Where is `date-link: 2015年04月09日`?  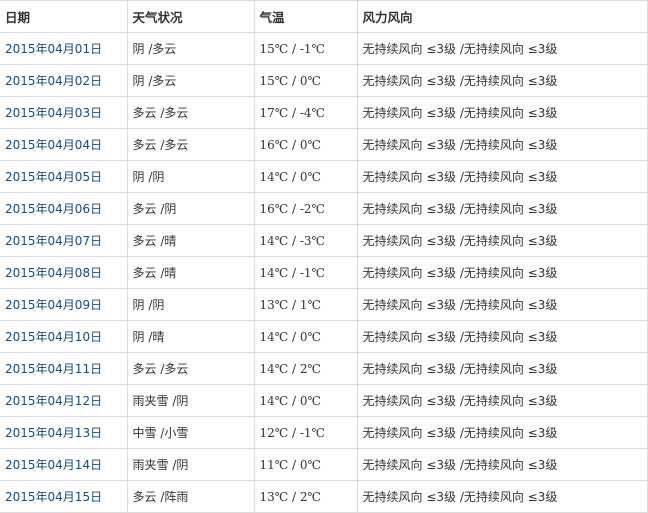
date-link: 2015年04月09日 is located at coordinates (64, 304).